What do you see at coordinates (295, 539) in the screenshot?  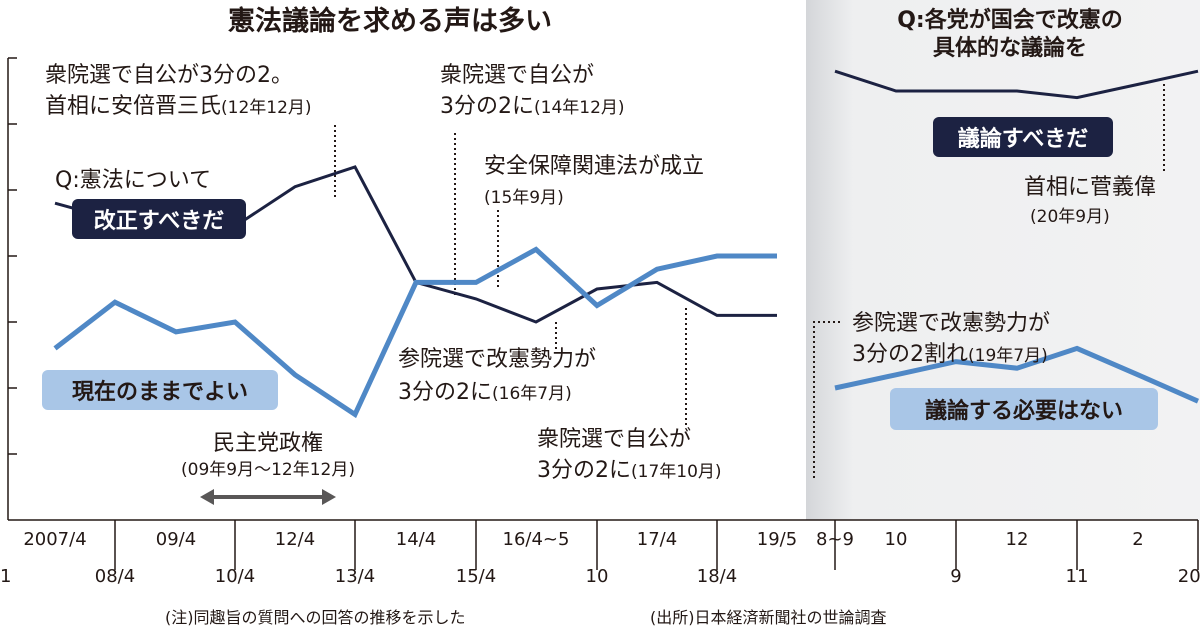 I see `x-tick-label: 12/4` at bounding box center [295, 539].